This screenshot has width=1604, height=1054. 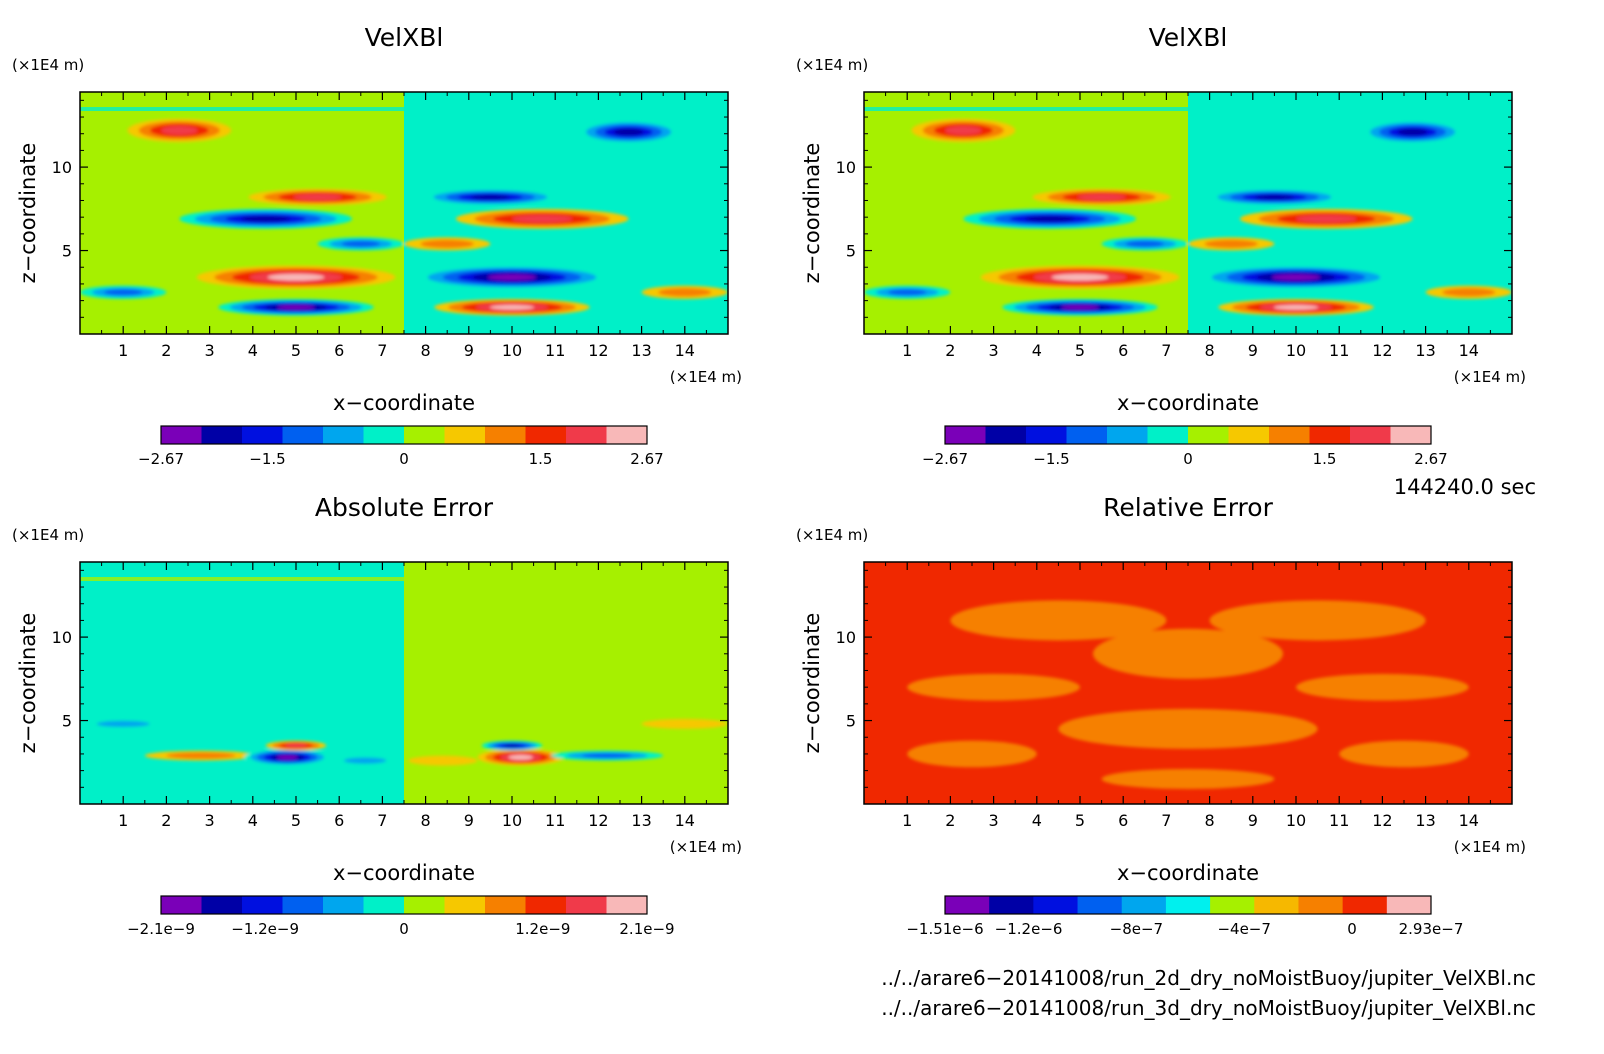 I want to click on time-label: 144240.0 sec, so click(x=1465, y=487).